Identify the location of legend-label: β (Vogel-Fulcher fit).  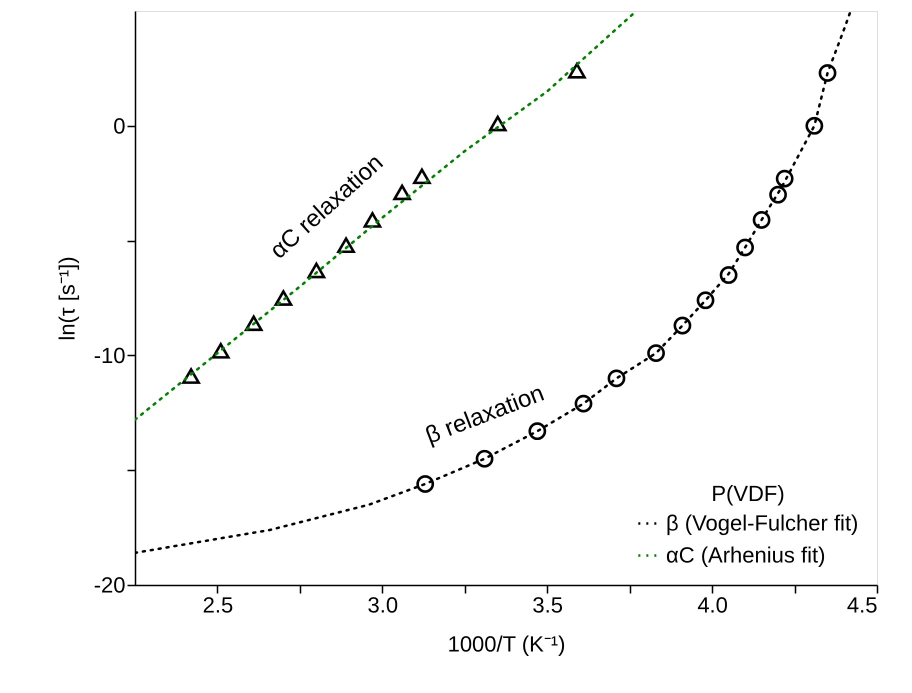
(762, 523).